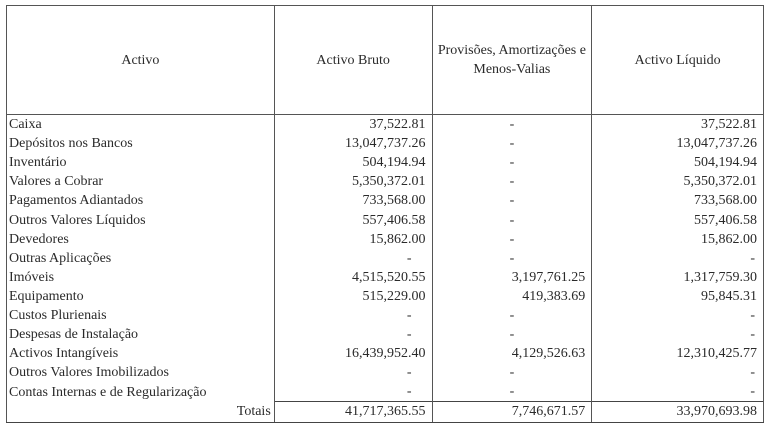 This screenshot has height=432, width=771. Describe the element at coordinates (353, 220) in the screenshot. I see `cell-activo-bruto: 557,406.58` at that location.